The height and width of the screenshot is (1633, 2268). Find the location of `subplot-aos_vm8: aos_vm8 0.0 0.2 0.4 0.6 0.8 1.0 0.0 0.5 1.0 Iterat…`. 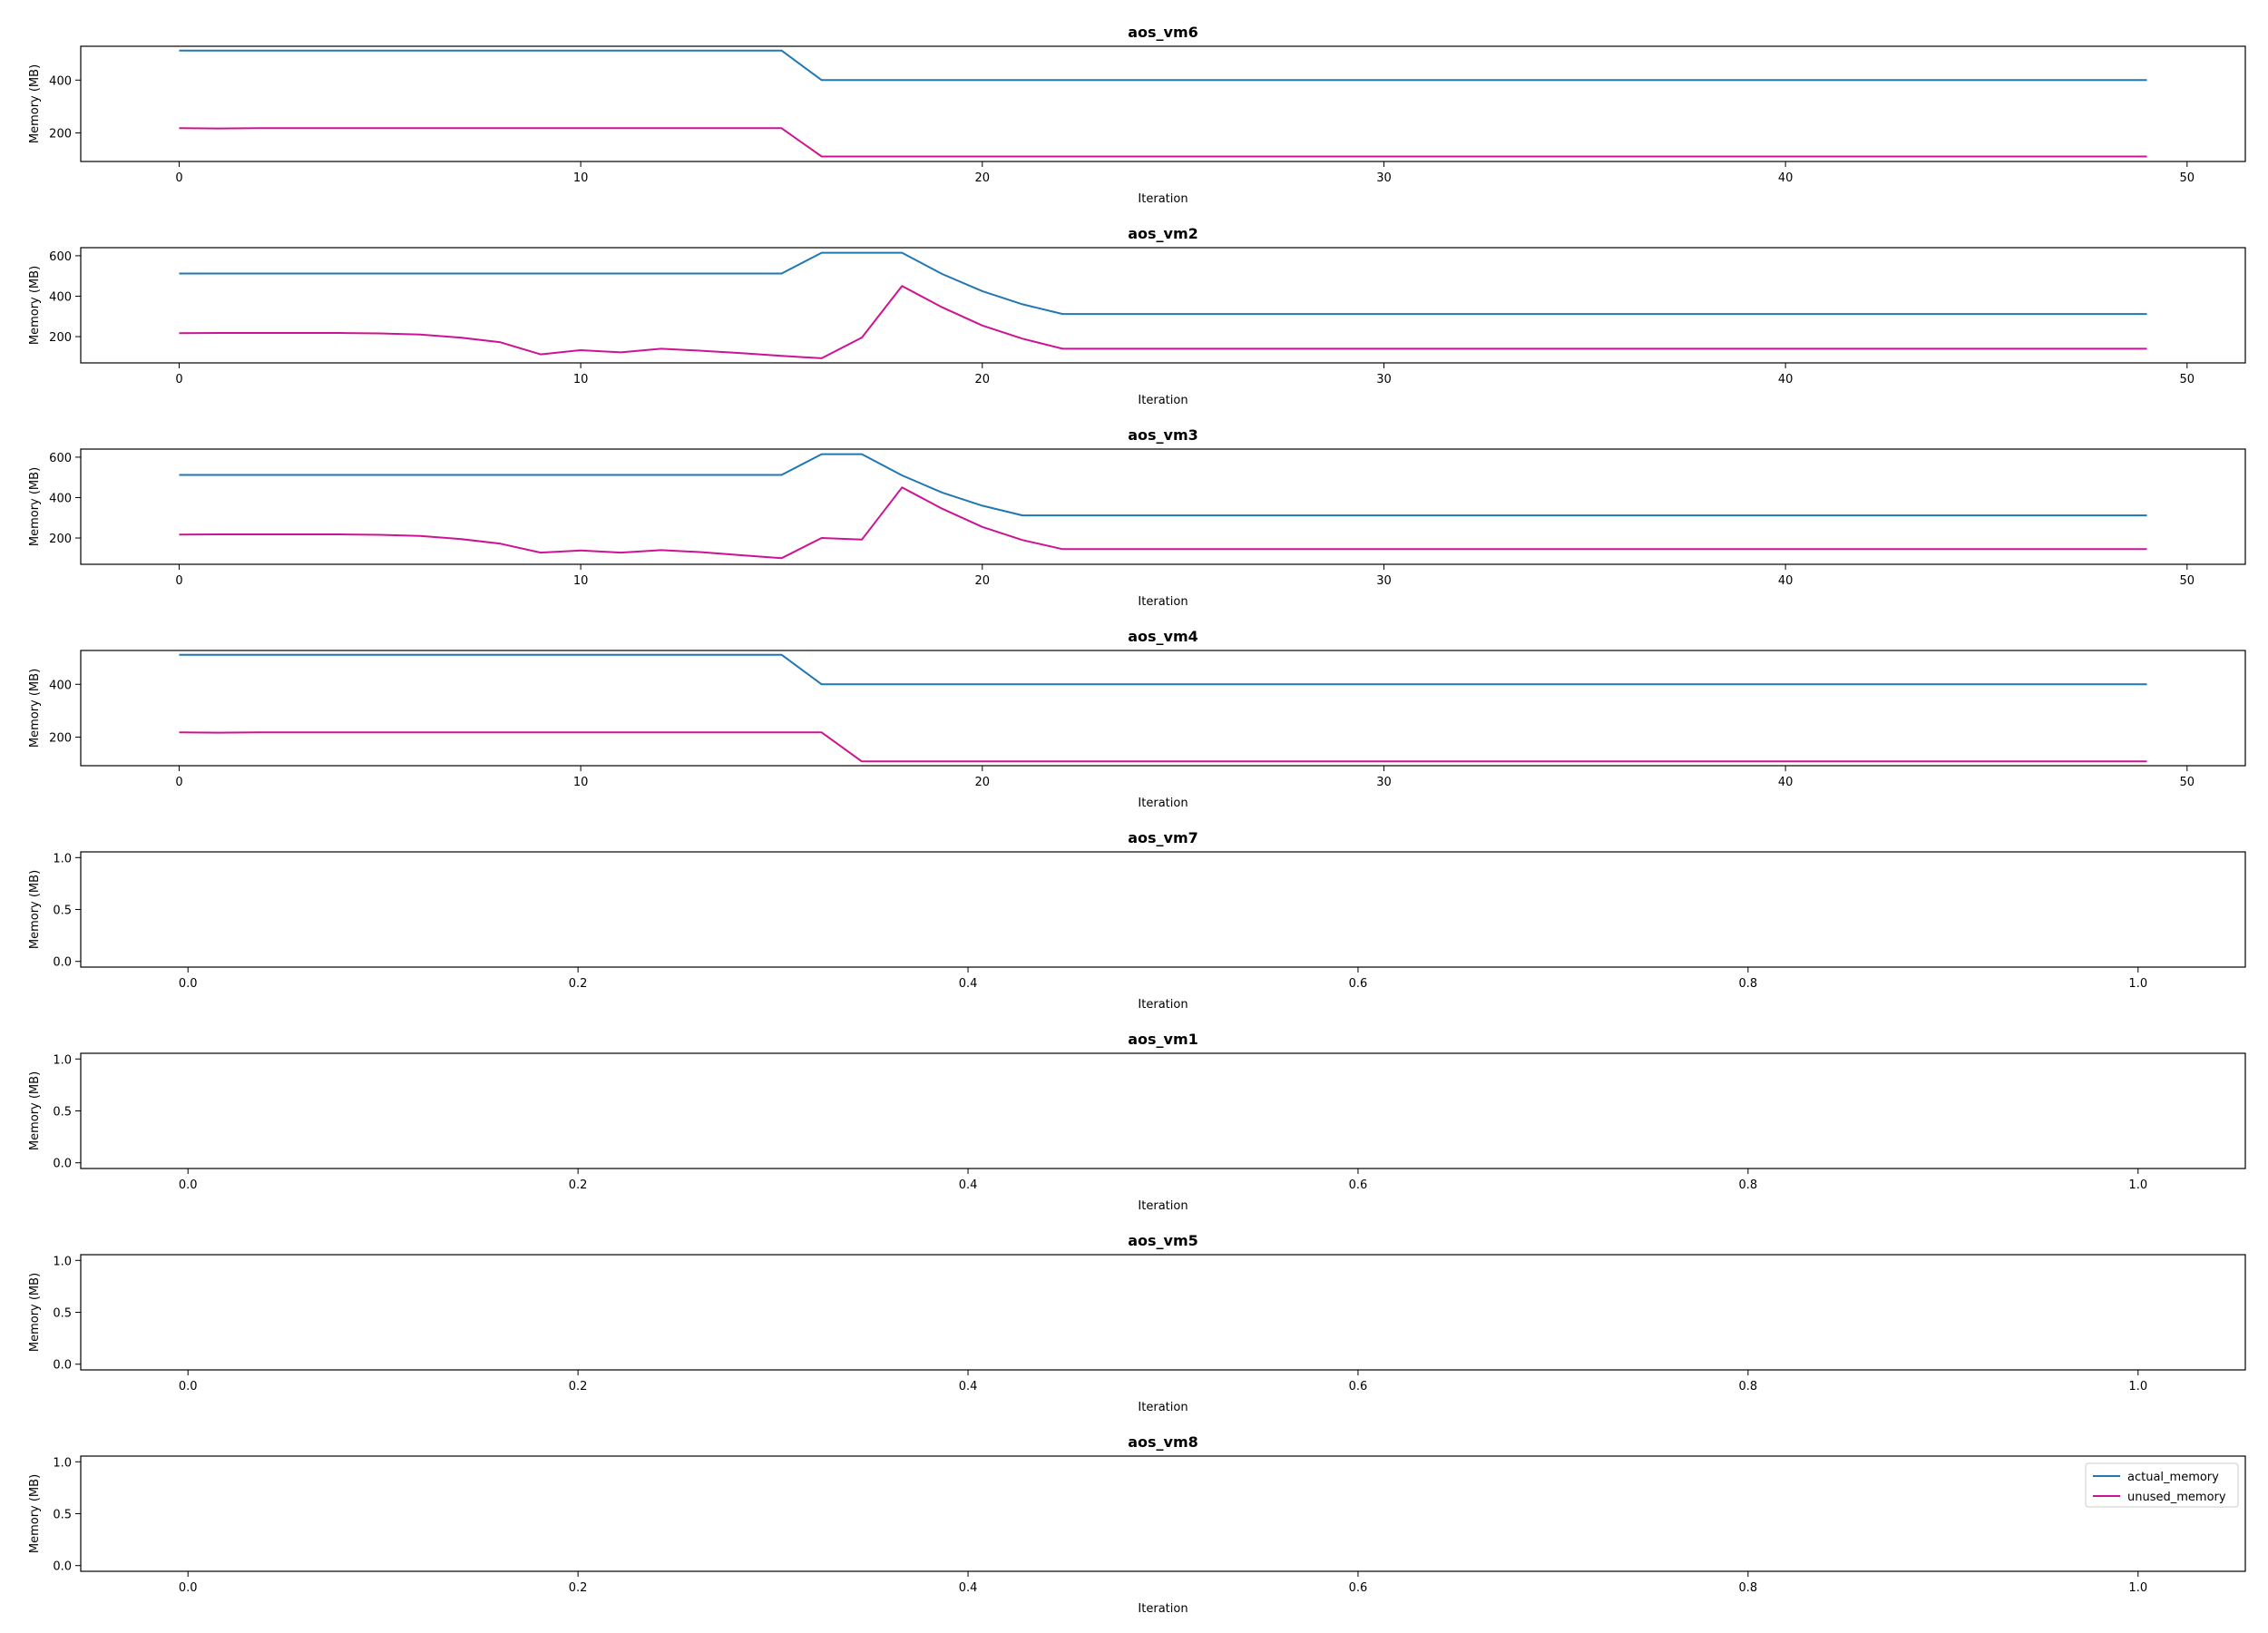

subplot-aos_vm8: aos_vm8 0.0 0.2 0.4 0.6 0.8 1.0 0.0 0.5 1.0 Iterat… is located at coordinates (1137, 1524).